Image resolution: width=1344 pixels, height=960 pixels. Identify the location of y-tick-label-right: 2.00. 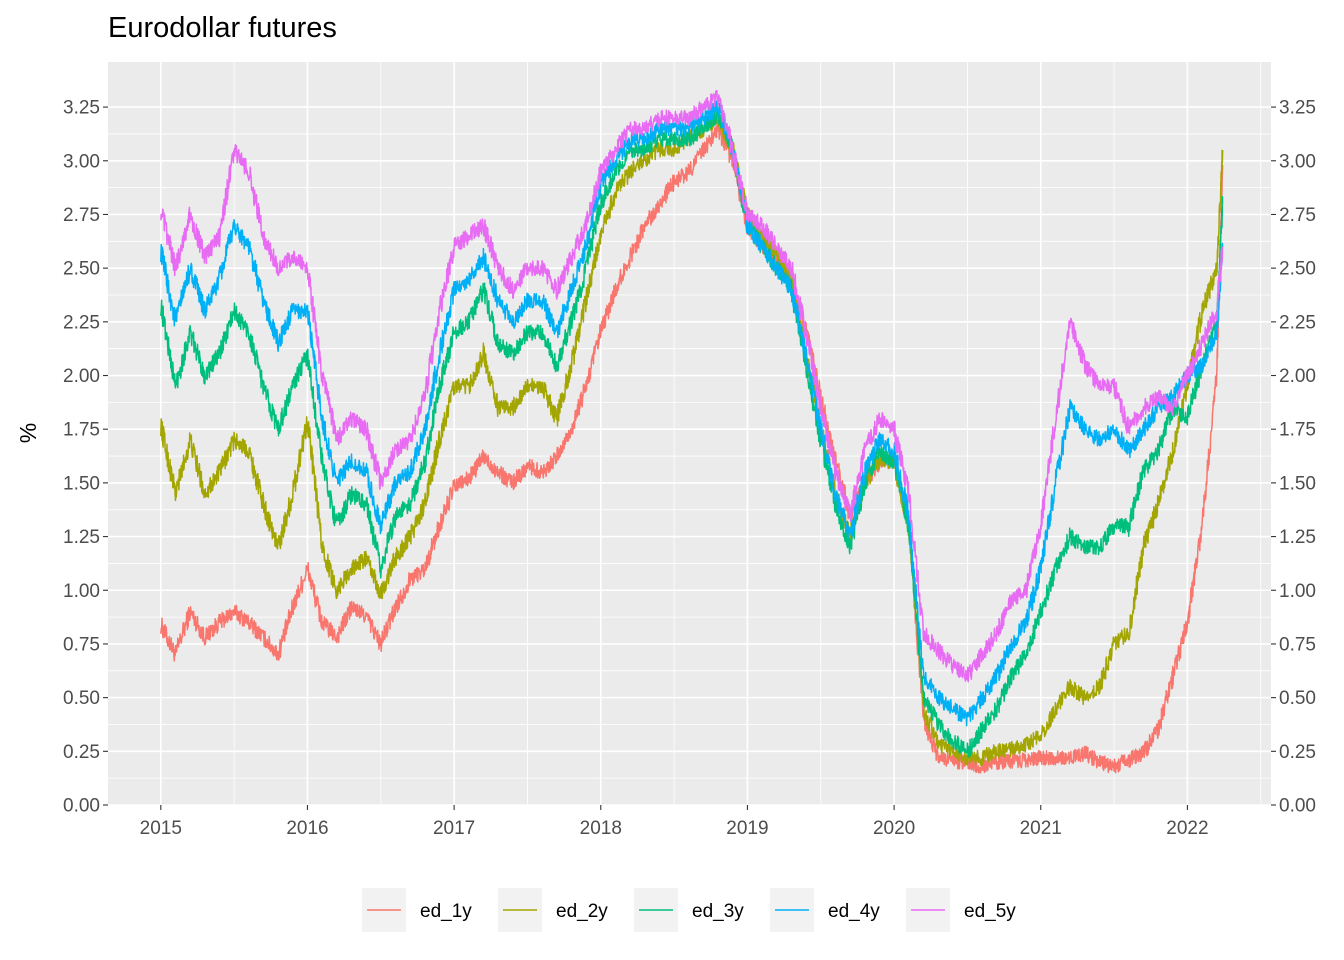
(1297, 376).